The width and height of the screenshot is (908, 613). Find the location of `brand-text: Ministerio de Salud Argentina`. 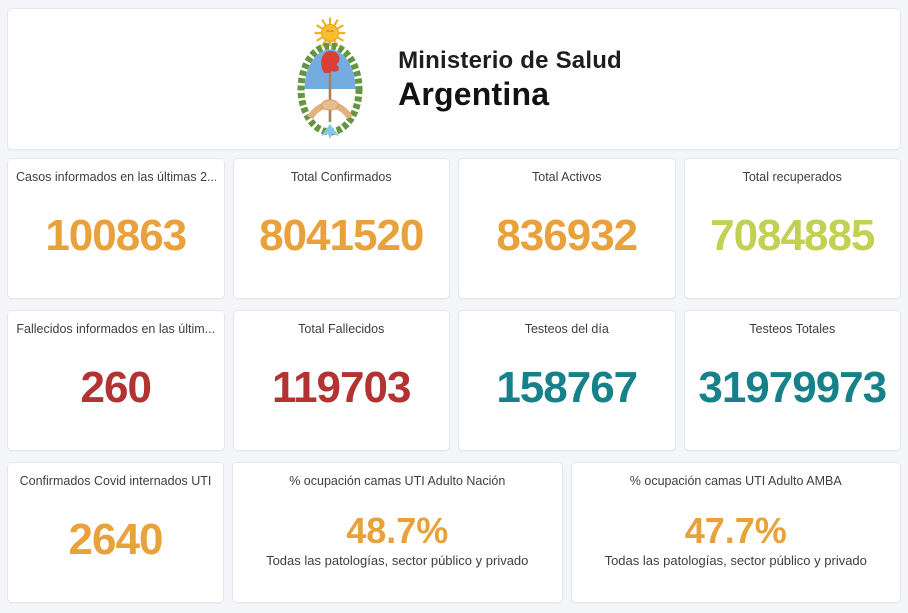

brand-text: Ministerio de Salud Argentina is located at coordinates (510, 79).